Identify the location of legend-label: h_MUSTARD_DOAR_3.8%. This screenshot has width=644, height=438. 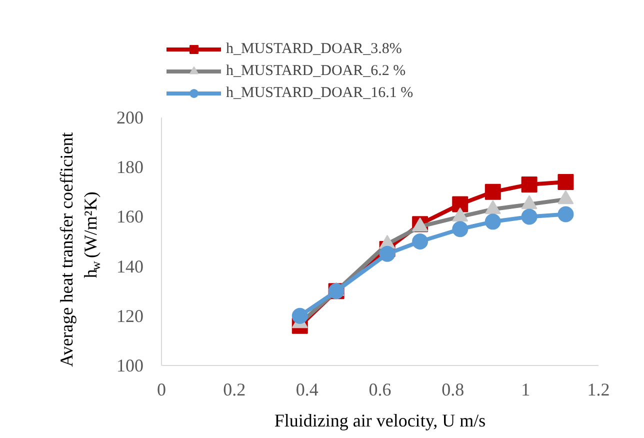
(314, 49).